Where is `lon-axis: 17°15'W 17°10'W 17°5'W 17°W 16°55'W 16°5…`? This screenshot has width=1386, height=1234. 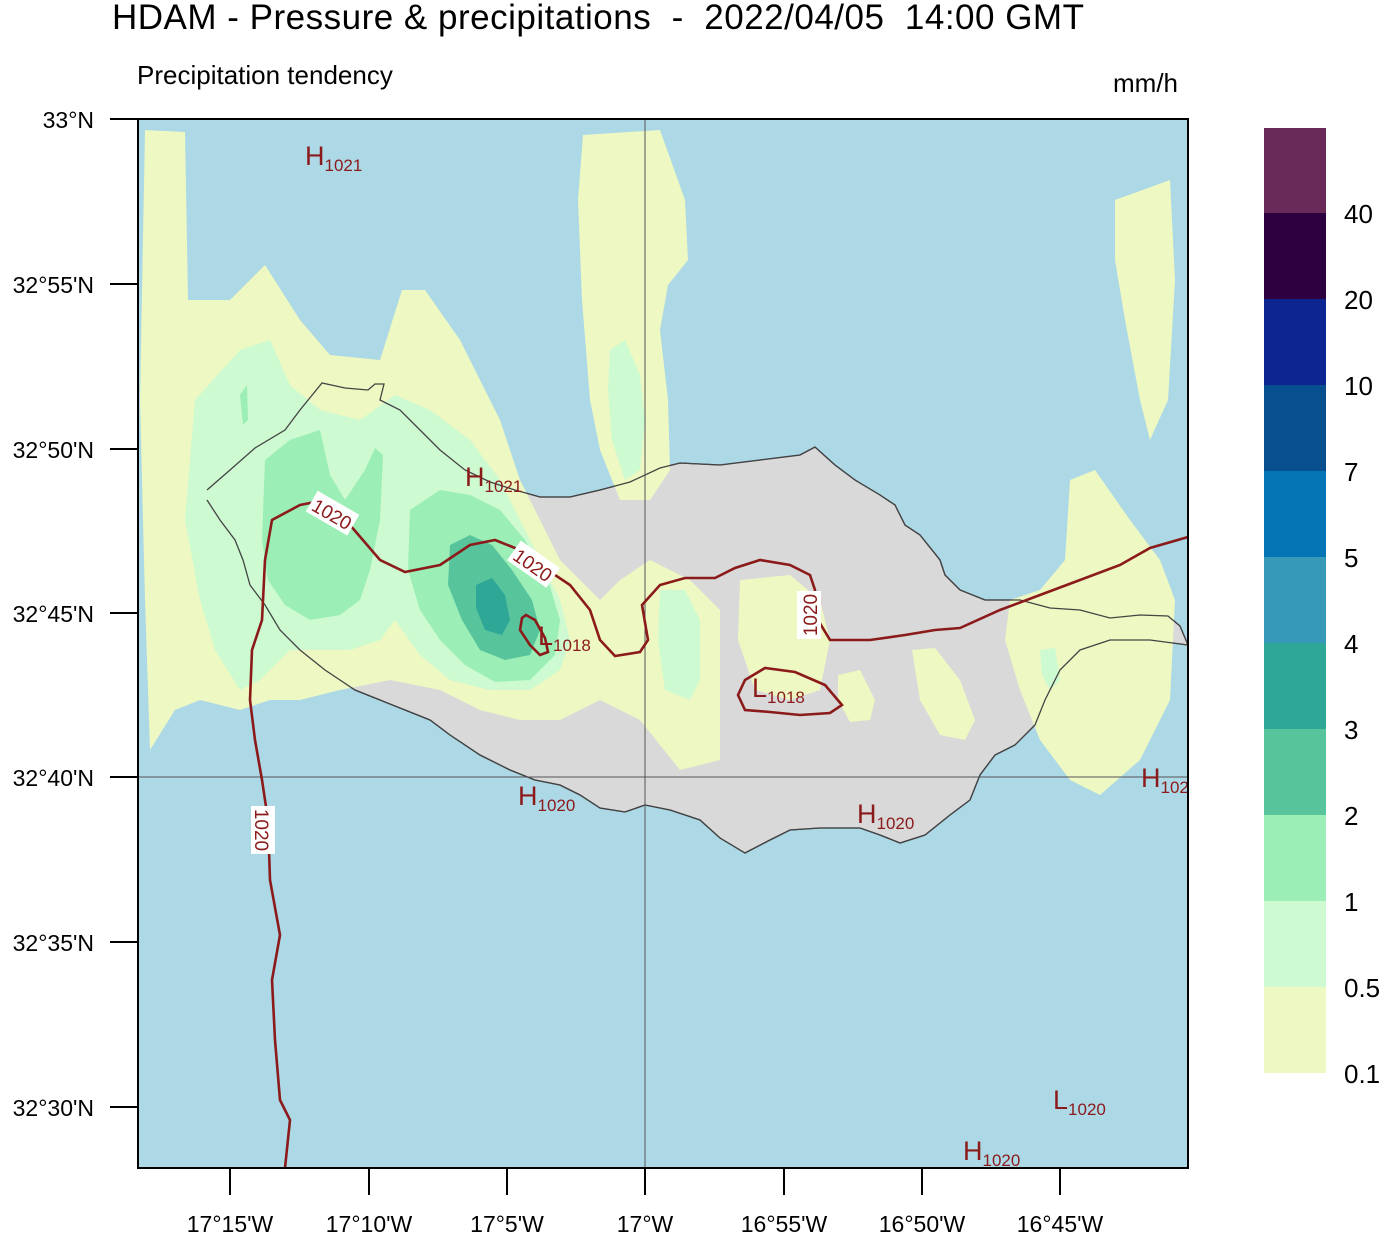
lon-axis: 17°15'W 17°10'W 17°5'W 17°W 16°55'W 16°5… is located at coordinates (645, 1201).